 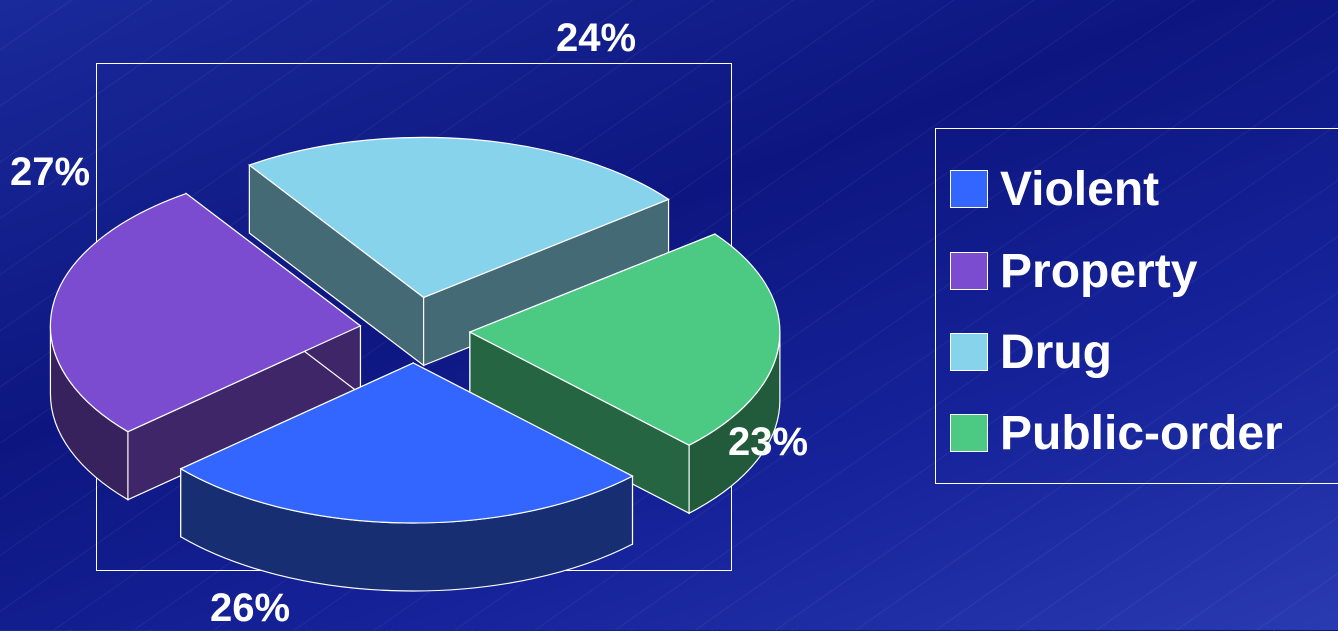 What do you see at coordinates (1056, 352) in the screenshot?
I see `legend-label-drug: Drug` at bounding box center [1056, 352].